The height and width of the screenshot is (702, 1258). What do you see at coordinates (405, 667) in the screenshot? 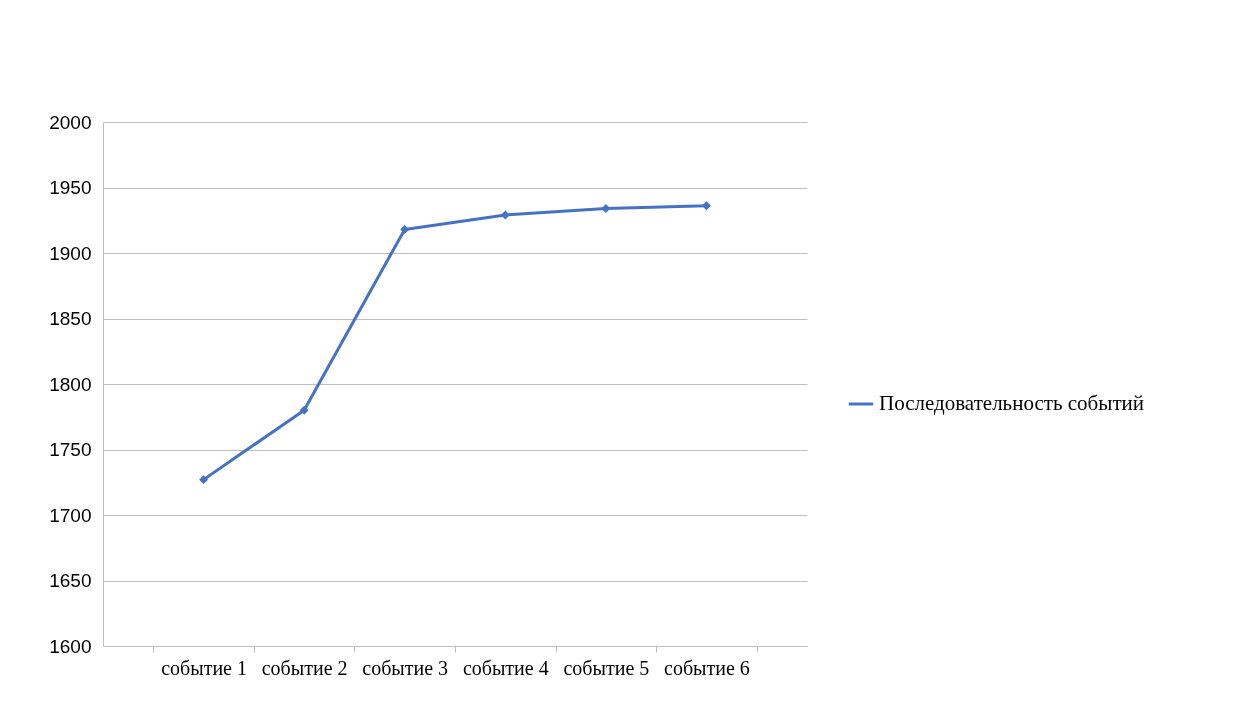
I see `x-tick-label: событие 3` at bounding box center [405, 667].